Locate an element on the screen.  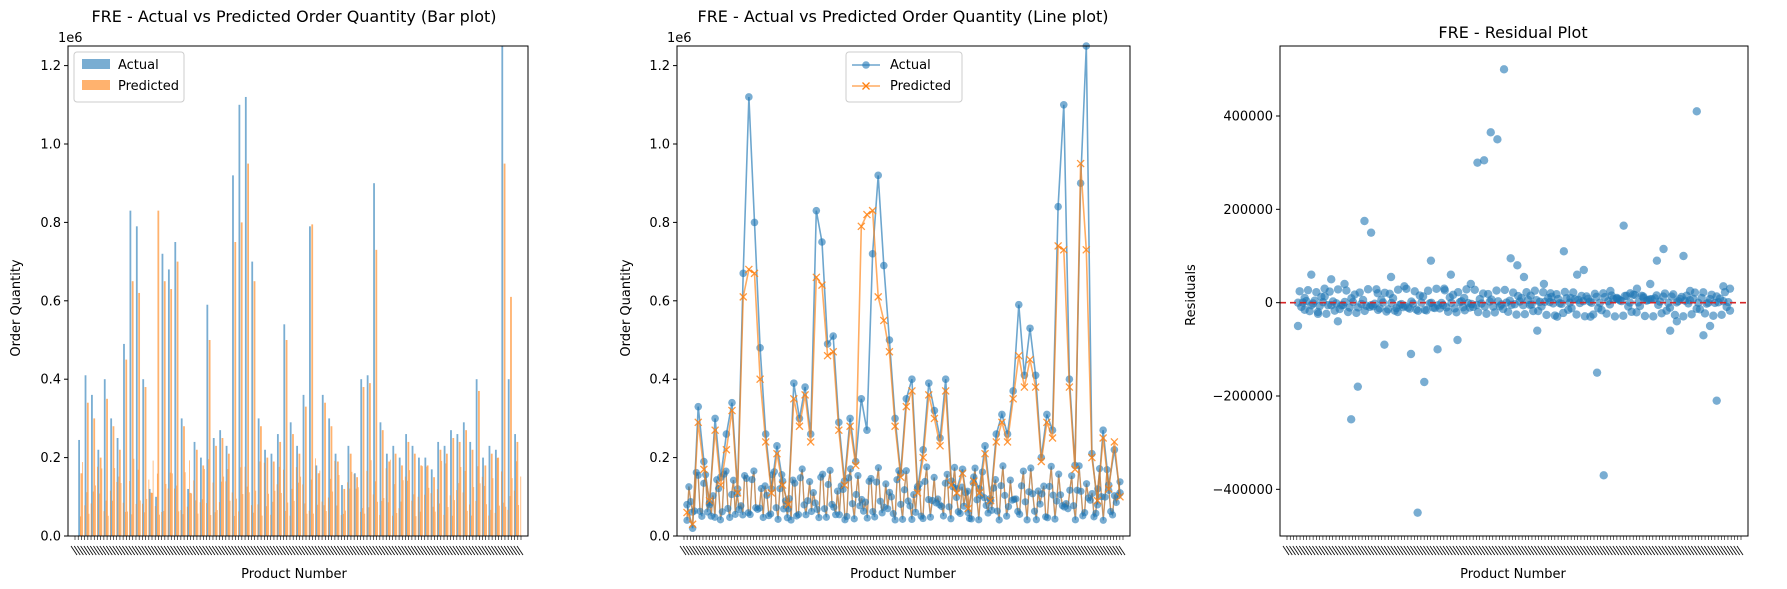
legend-label-predicted: Predicted is located at coordinates (148, 86).